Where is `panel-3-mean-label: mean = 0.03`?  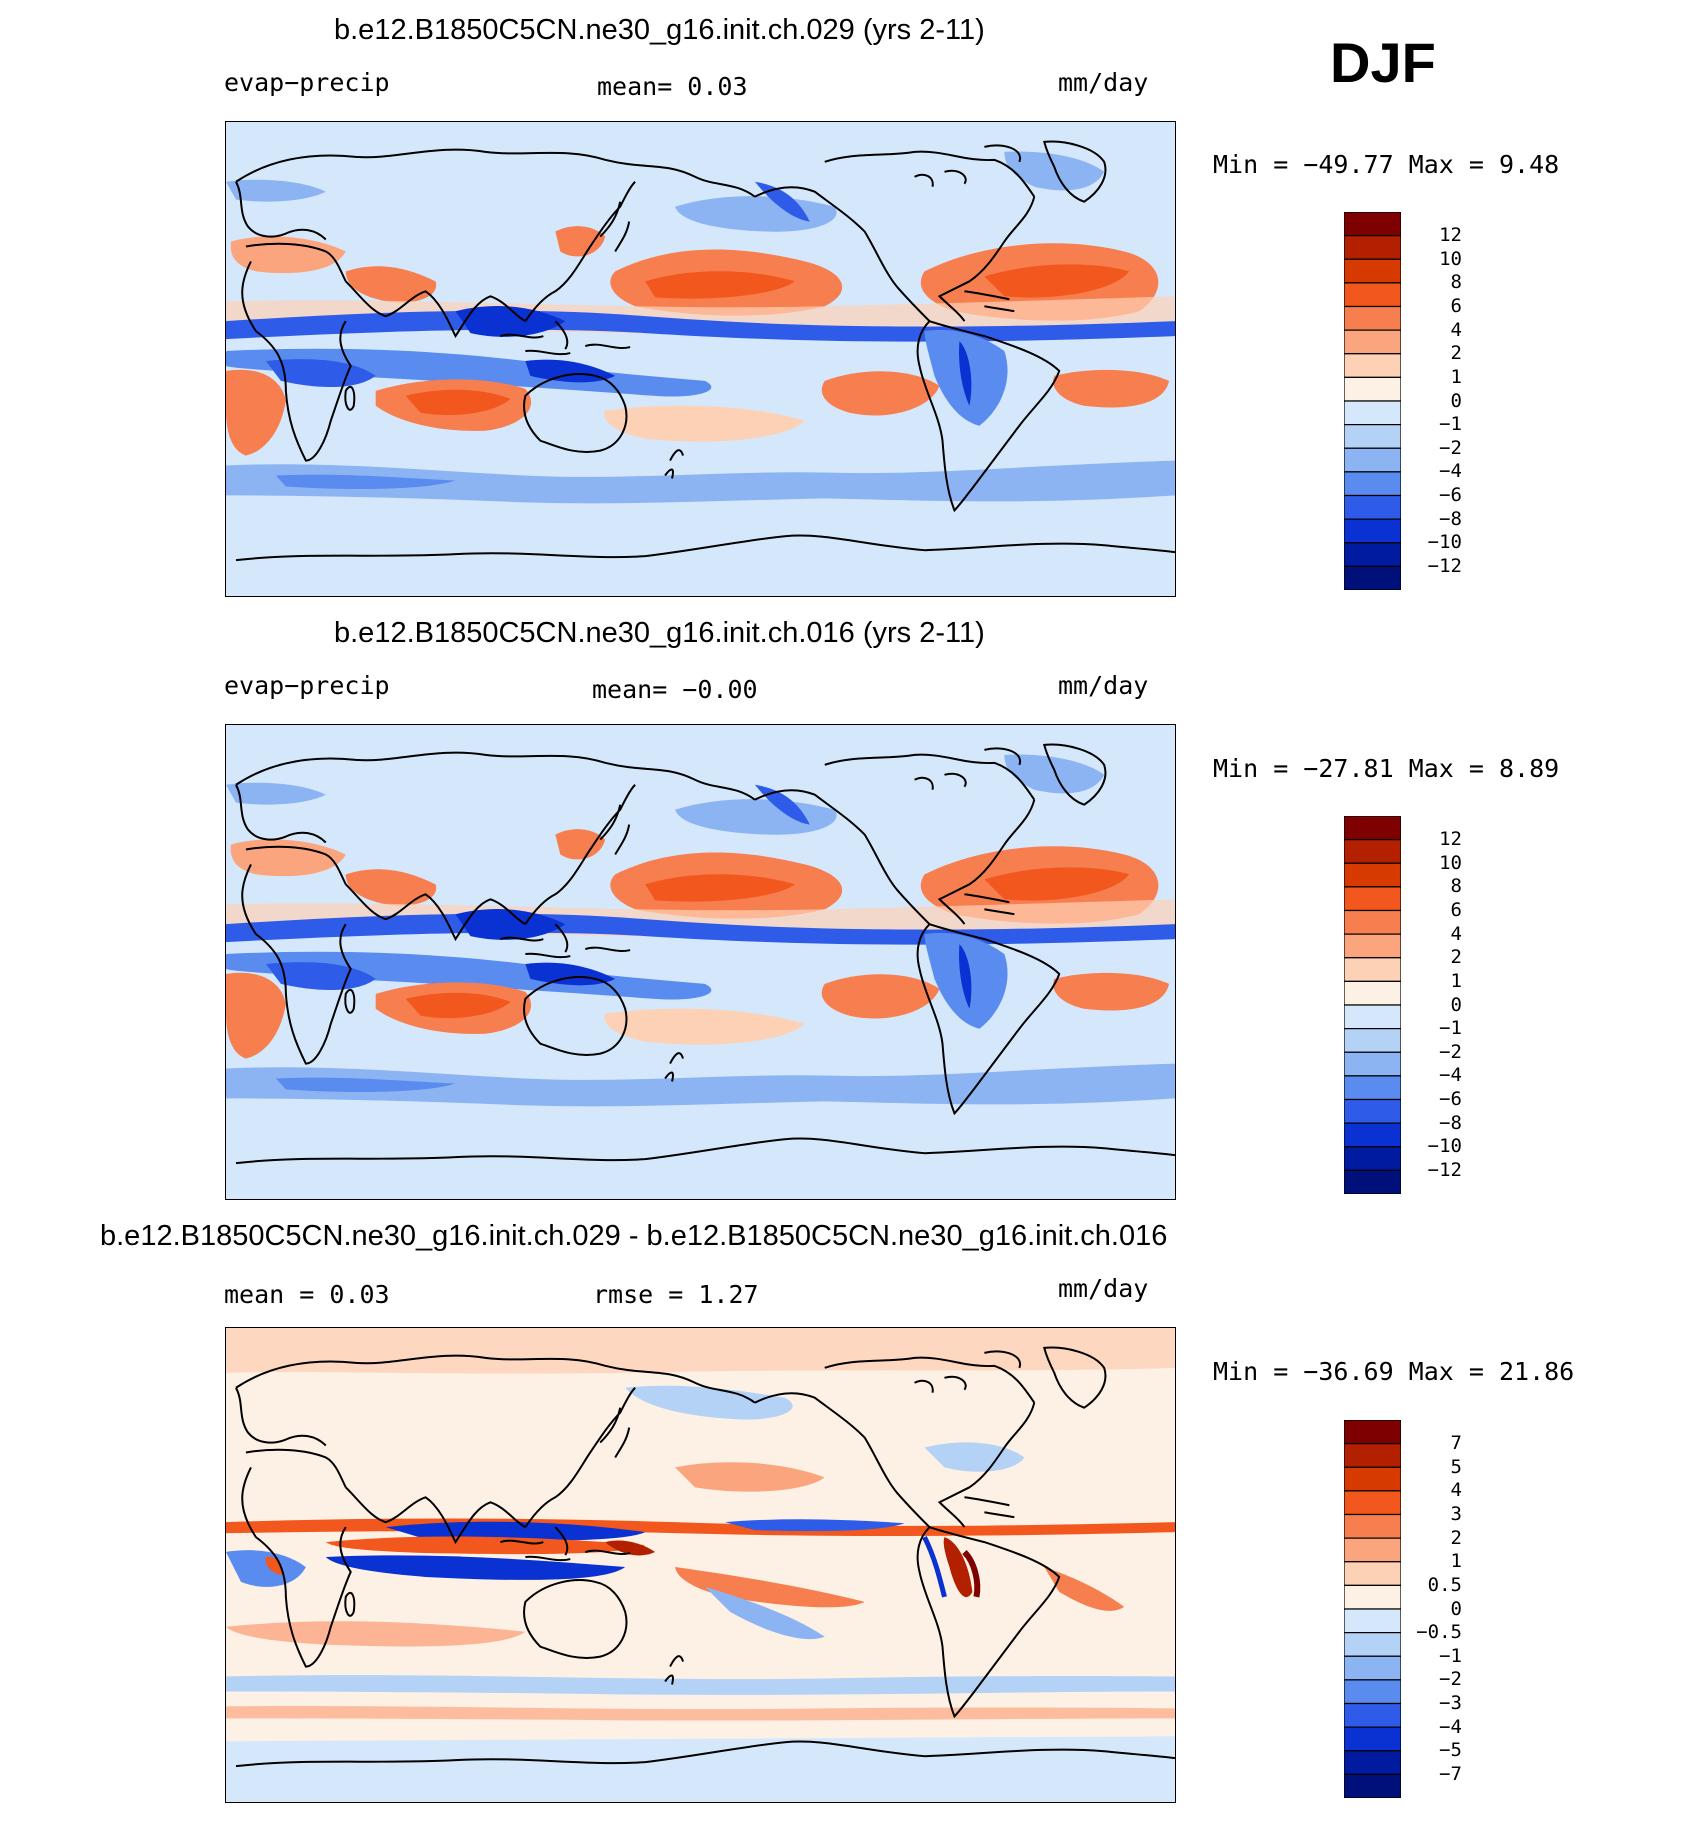
panel-3-mean-label: mean = 0.03 is located at coordinates (307, 1294).